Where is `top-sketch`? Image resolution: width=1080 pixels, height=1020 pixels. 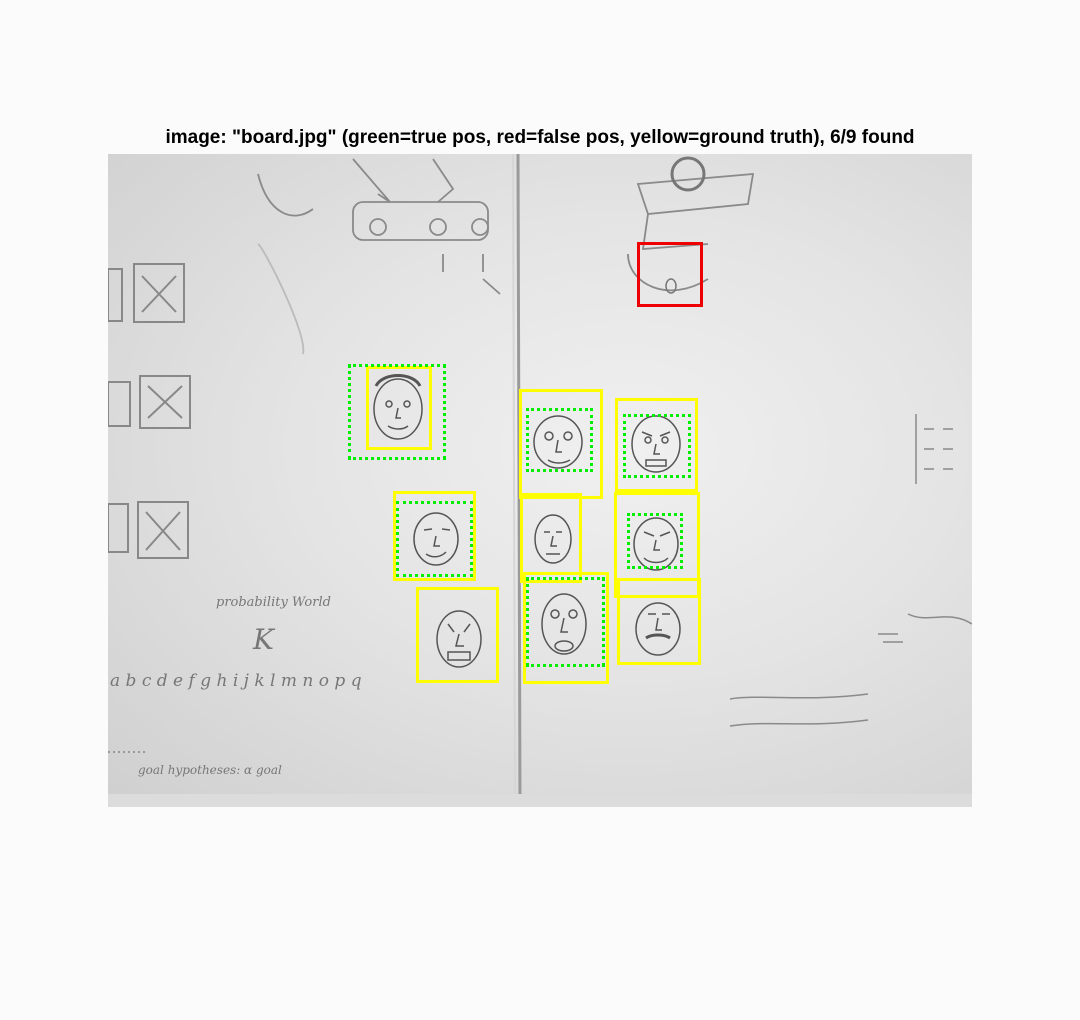
top-sketch is located at coordinates (506, 255).